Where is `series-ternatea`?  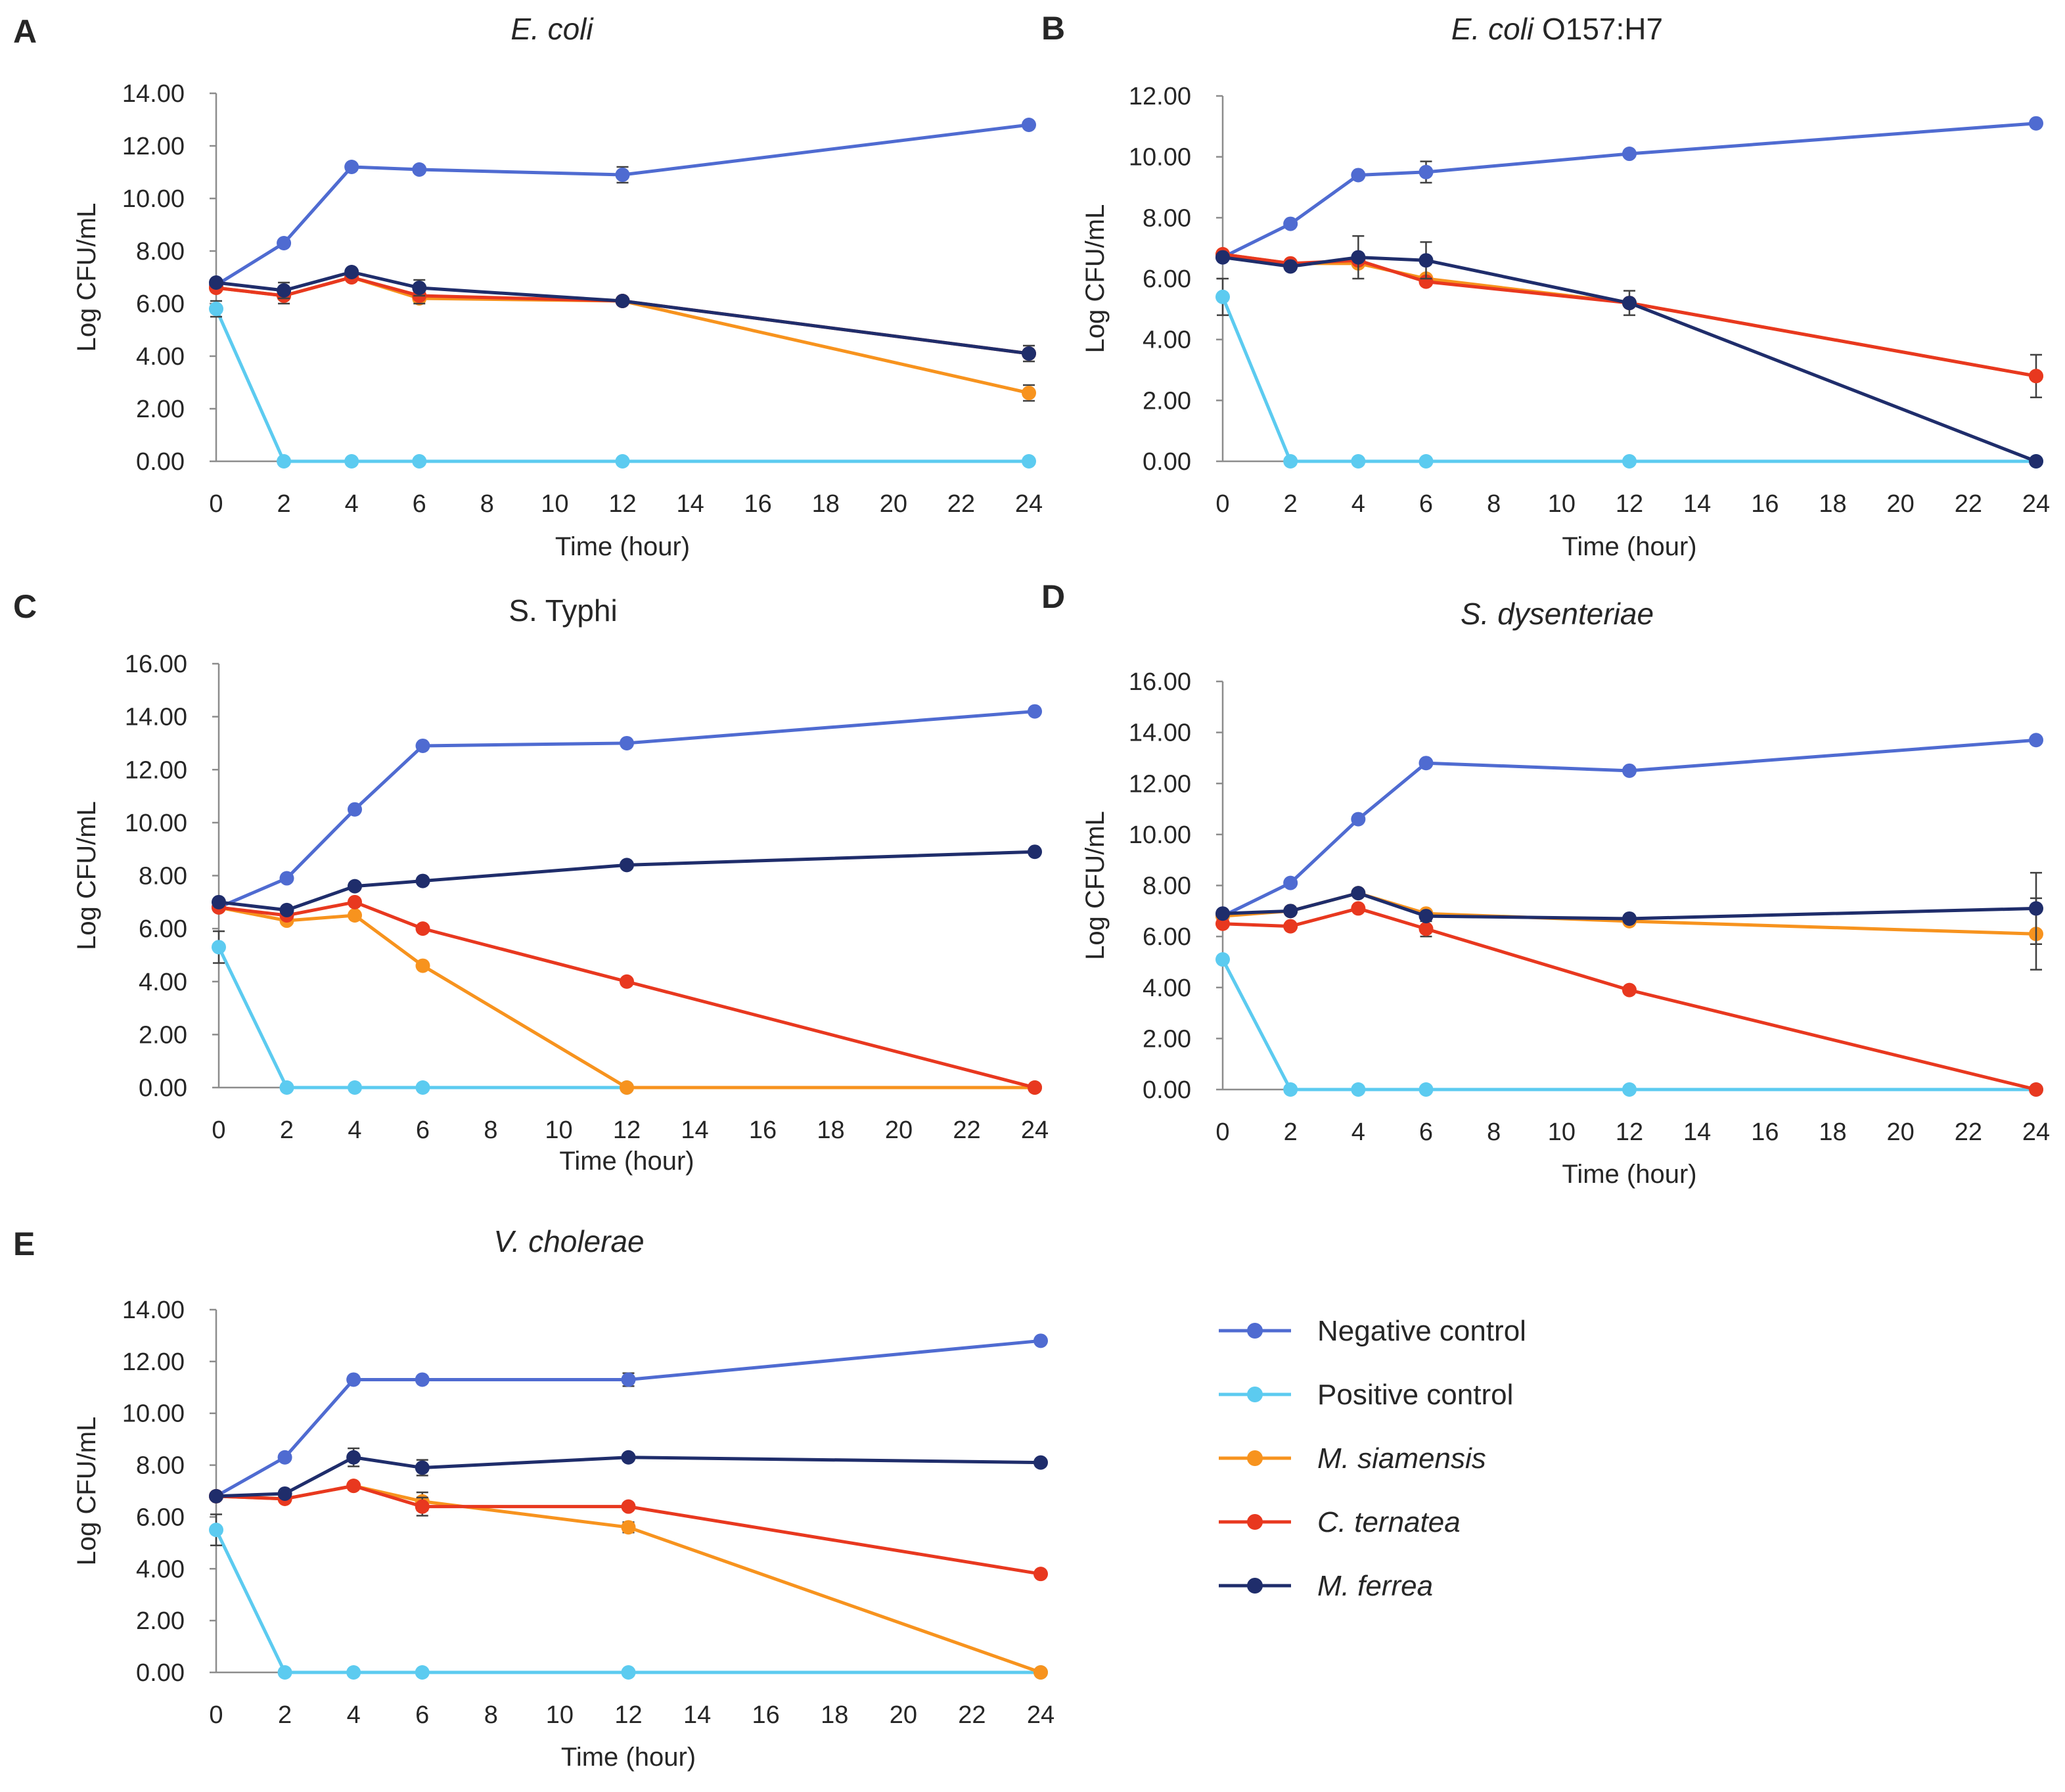
series-ternatea is located at coordinates (627, 994).